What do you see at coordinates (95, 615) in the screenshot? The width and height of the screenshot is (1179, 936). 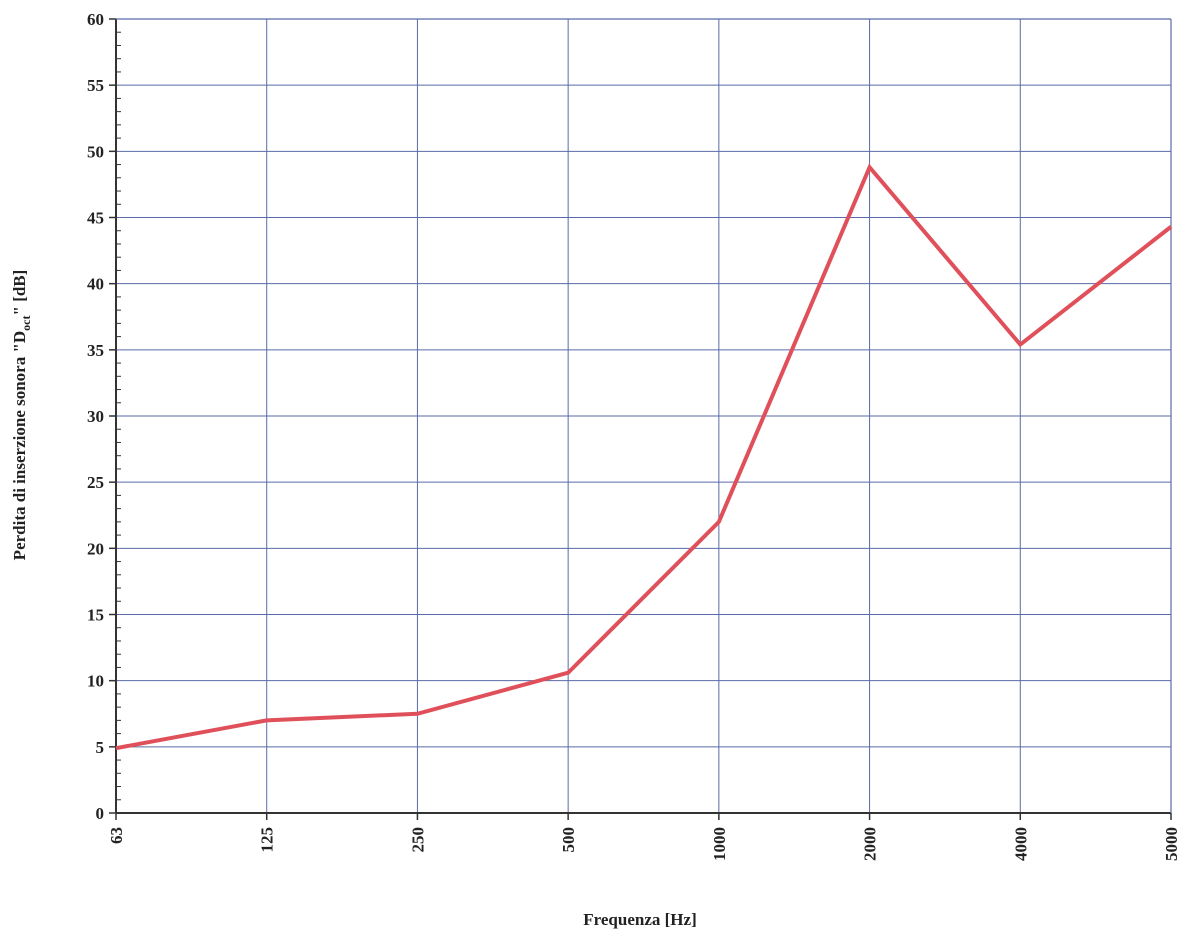 I see `y-tick-label: 15` at bounding box center [95, 615].